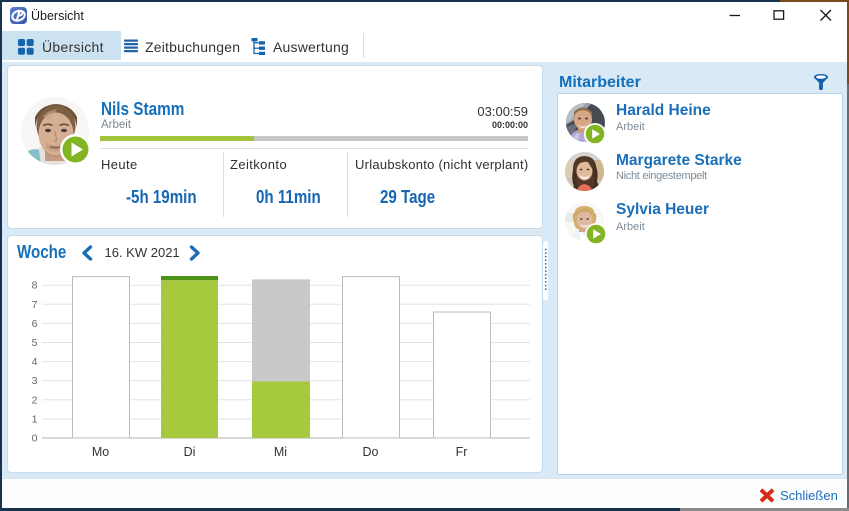 The width and height of the screenshot is (849, 511). I want to click on svg-text: 3, so click(35, 381).